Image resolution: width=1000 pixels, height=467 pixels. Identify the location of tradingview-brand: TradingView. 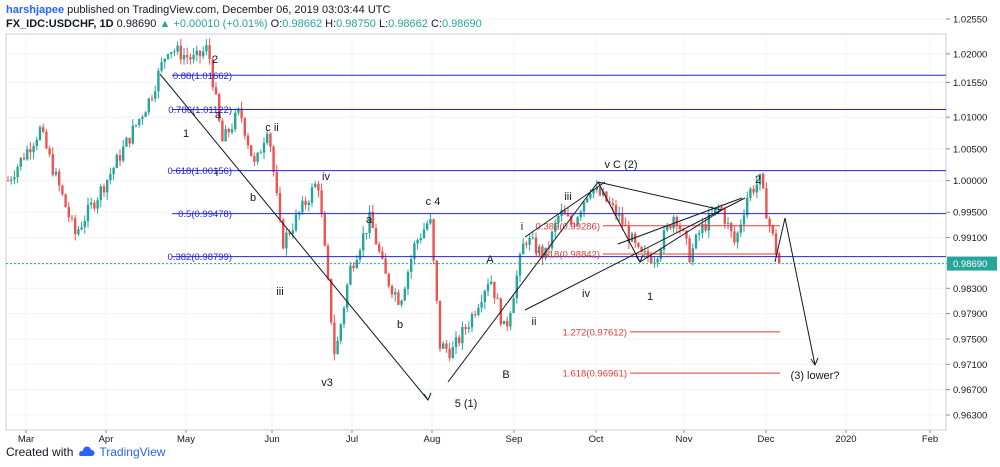
(132, 452).